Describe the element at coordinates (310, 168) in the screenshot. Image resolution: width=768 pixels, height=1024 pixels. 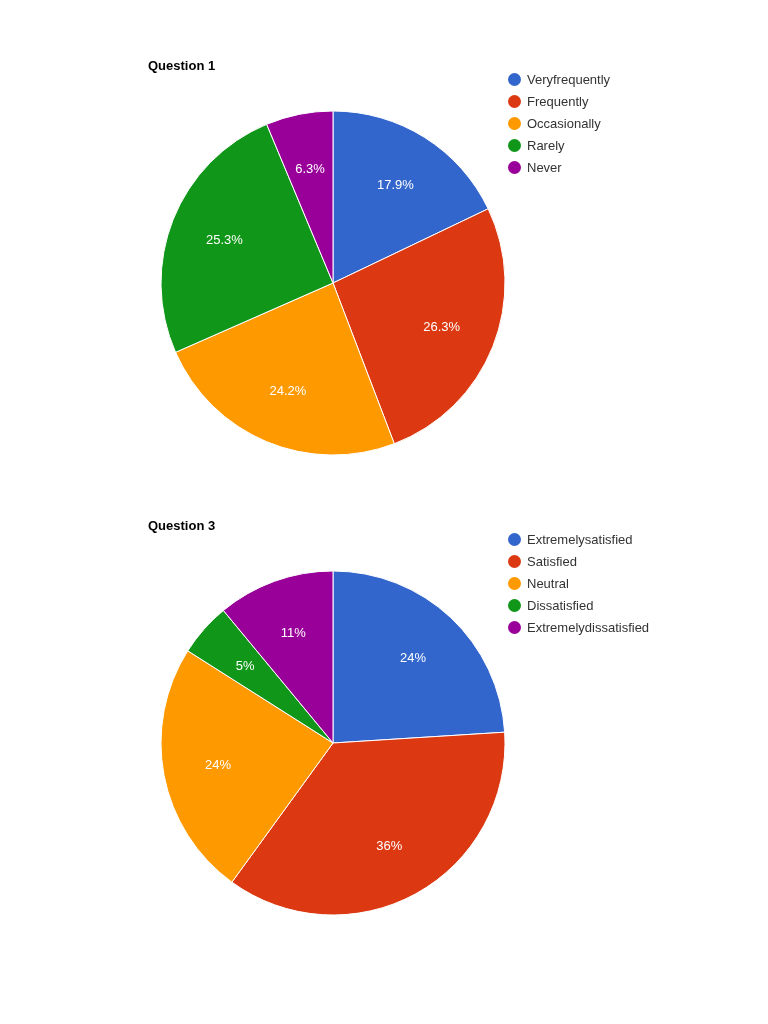
I see `data-label: 6.3%` at that location.